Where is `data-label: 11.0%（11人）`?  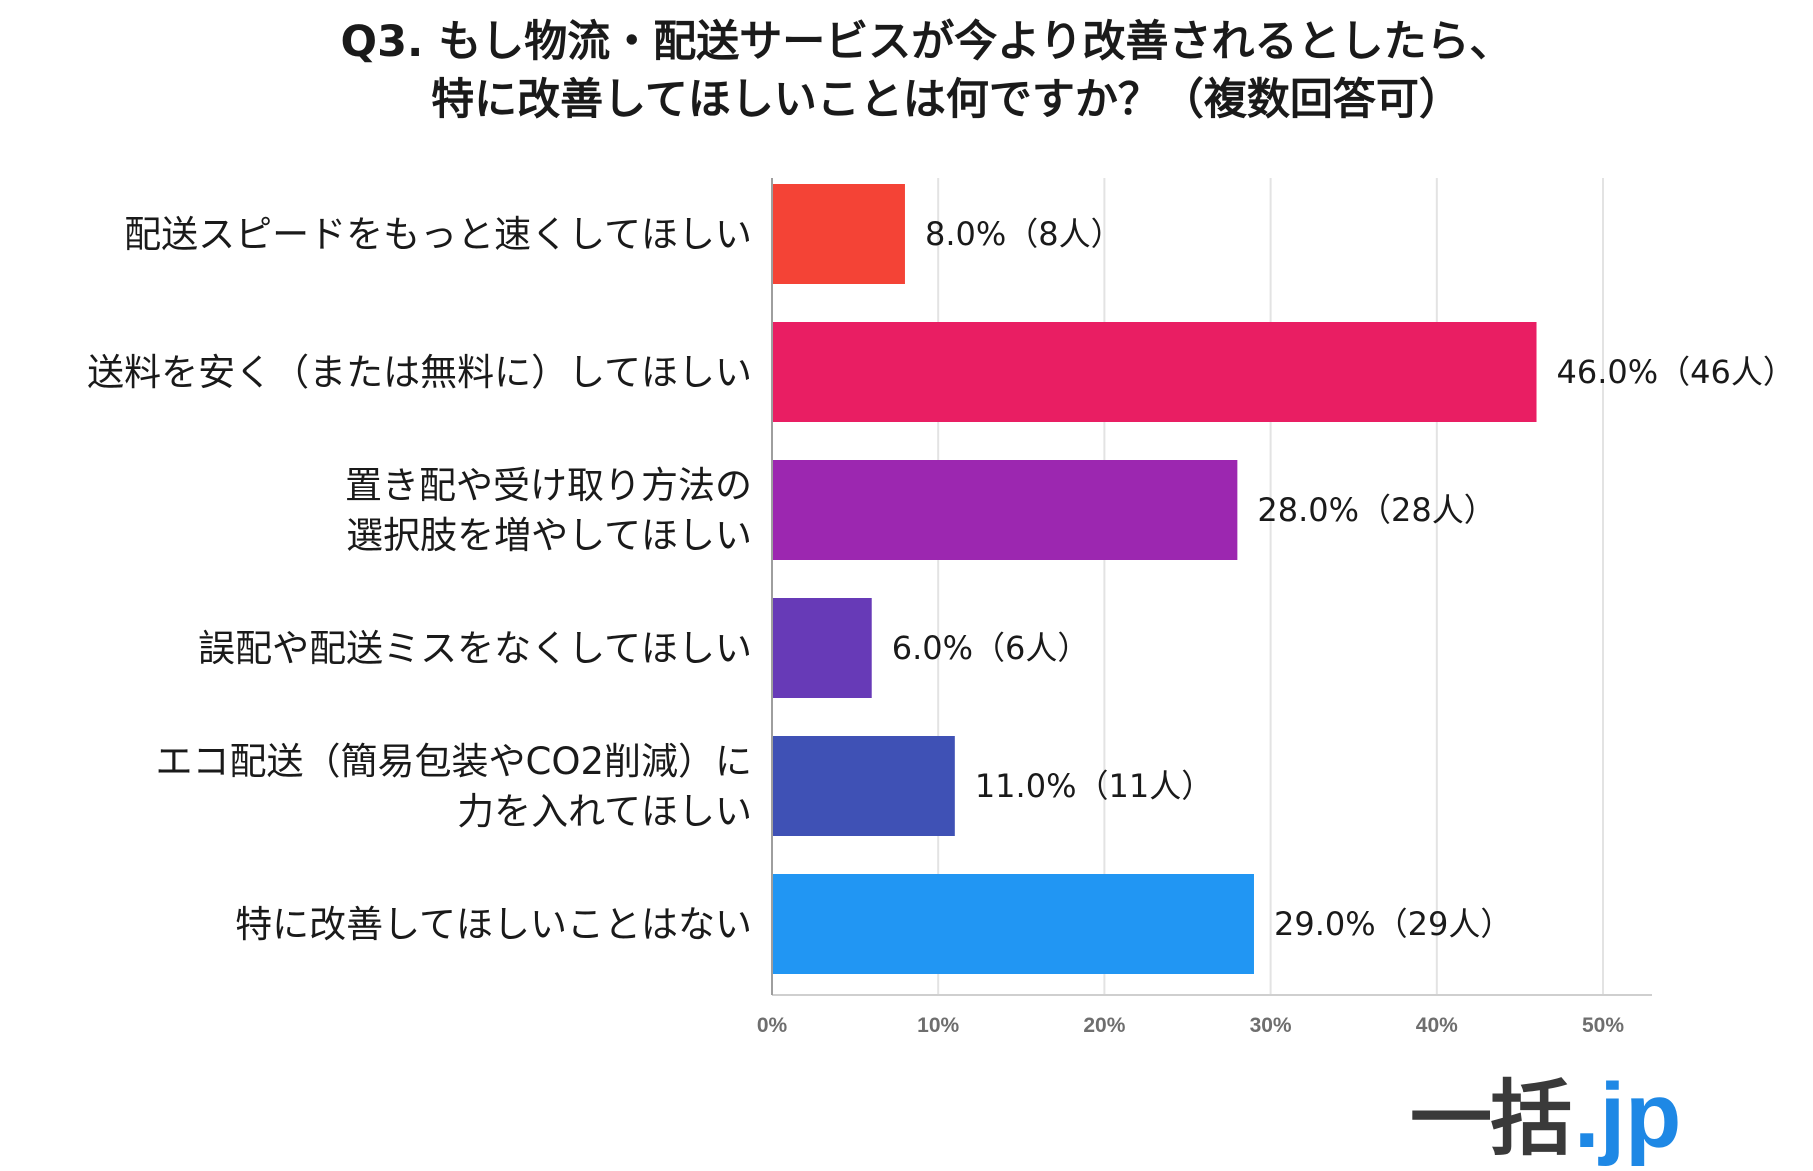
data-label: 11.0%（11人） is located at coordinates (1094, 786).